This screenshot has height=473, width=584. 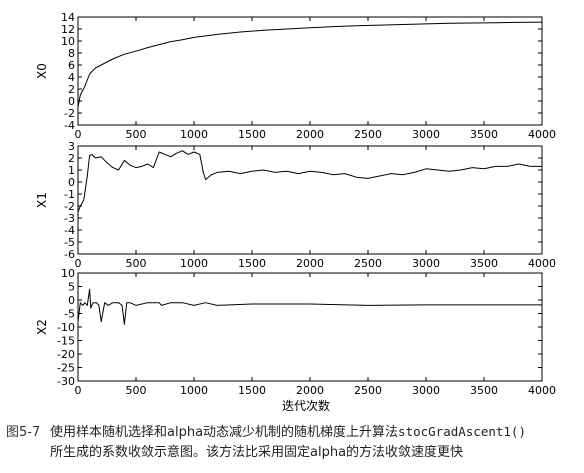 What do you see at coordinates (78, 390) in the screenshot?
I see `x2-x-tick-label: 0` at bounding box center [78, 390].